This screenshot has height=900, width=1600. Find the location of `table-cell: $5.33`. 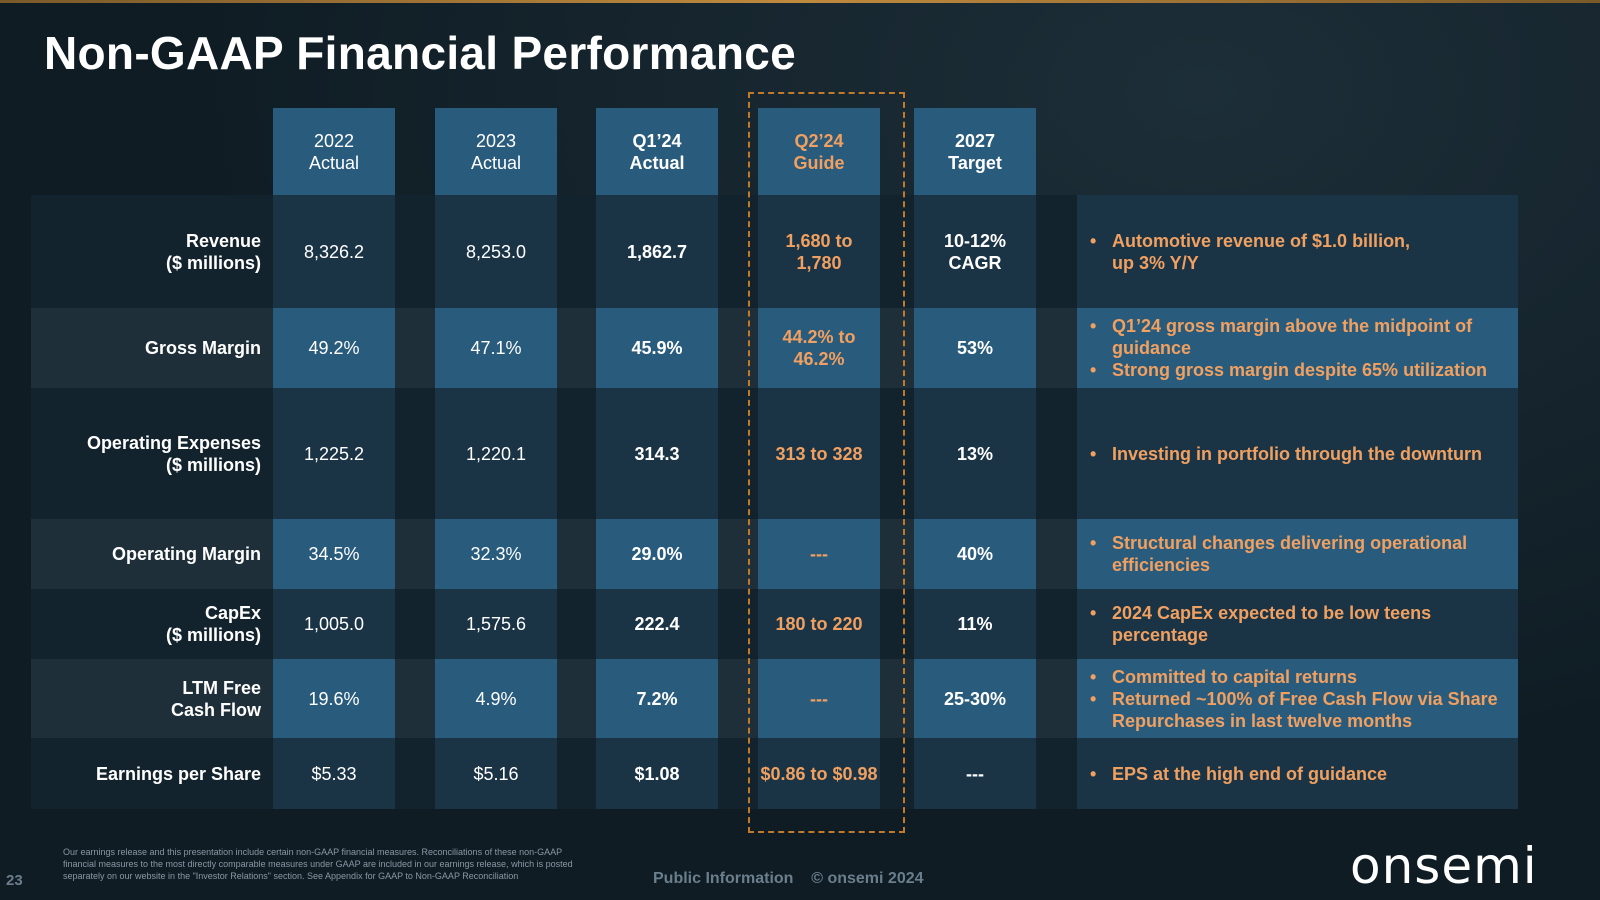

table-cell: $5.33 is located at coordinates (334, 773).